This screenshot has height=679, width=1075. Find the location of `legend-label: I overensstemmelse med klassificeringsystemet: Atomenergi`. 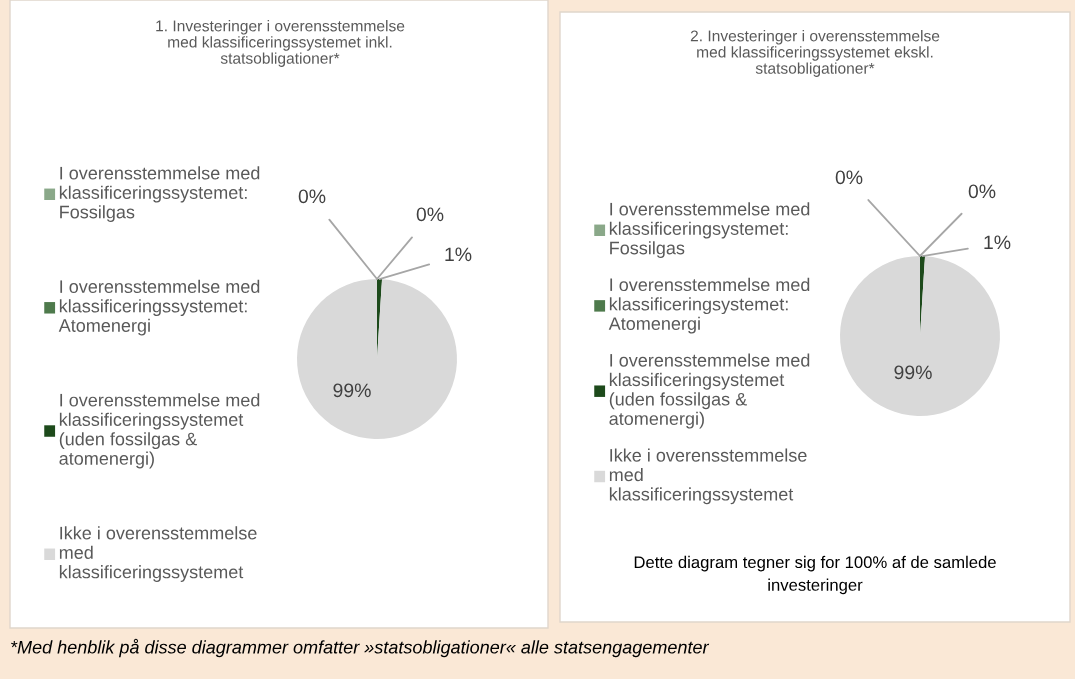

legend-label: I overensstemmelse med klassificeringsystemet: Atomenergi is located at coordinates (709, 305).